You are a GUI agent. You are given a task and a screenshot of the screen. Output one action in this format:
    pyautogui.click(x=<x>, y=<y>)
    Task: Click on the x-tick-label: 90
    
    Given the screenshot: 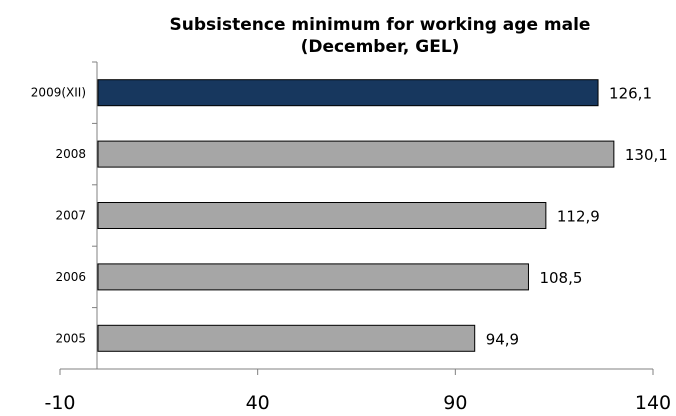 What is the action you would take?
    pyautogui.click(x=455, y=403)
    